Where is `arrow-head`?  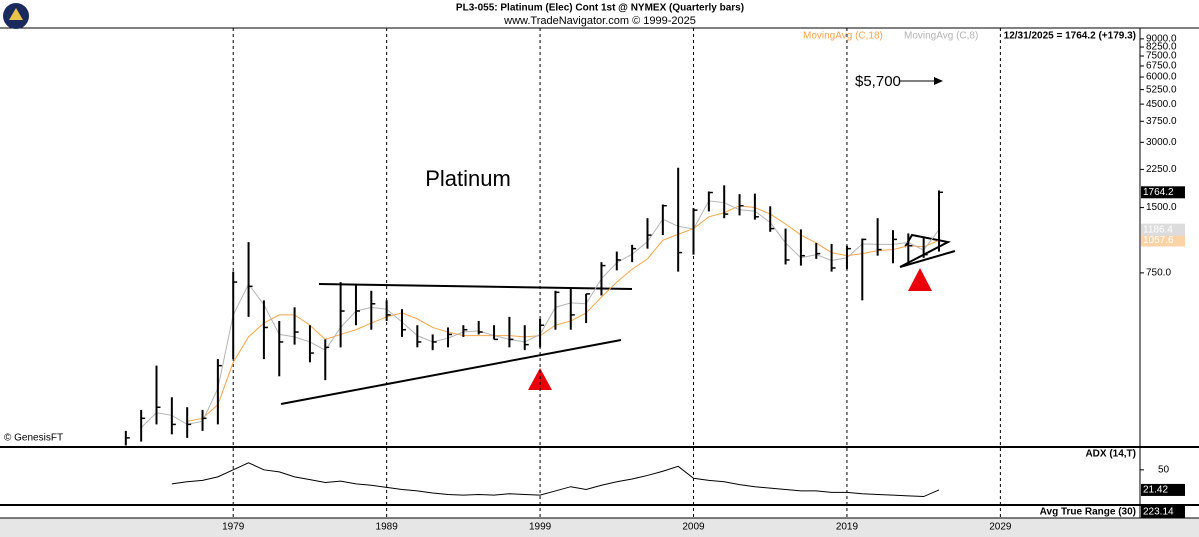 arrow-head is located at coordinates (938, 81).